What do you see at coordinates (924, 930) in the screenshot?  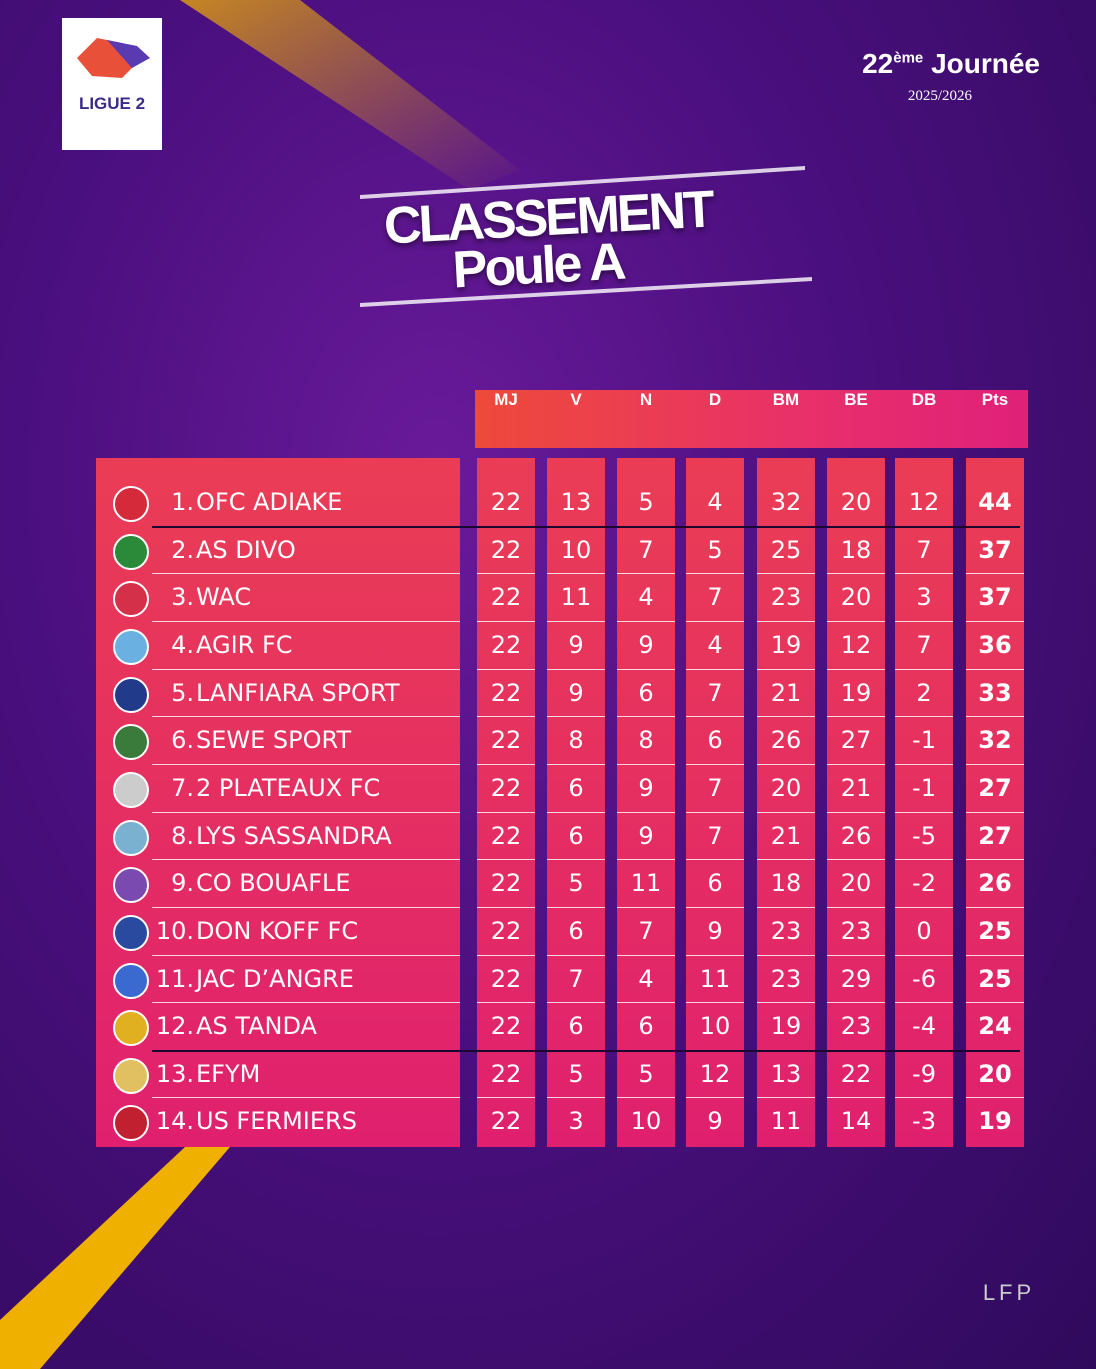 I see `stat-cell: 0` at bounding box center [924, 930].